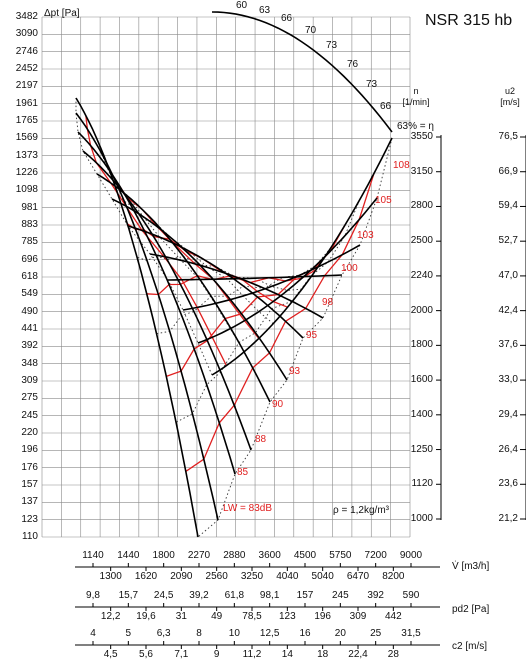  I want to click on n-tick-label: 1400, so click(421, 414).